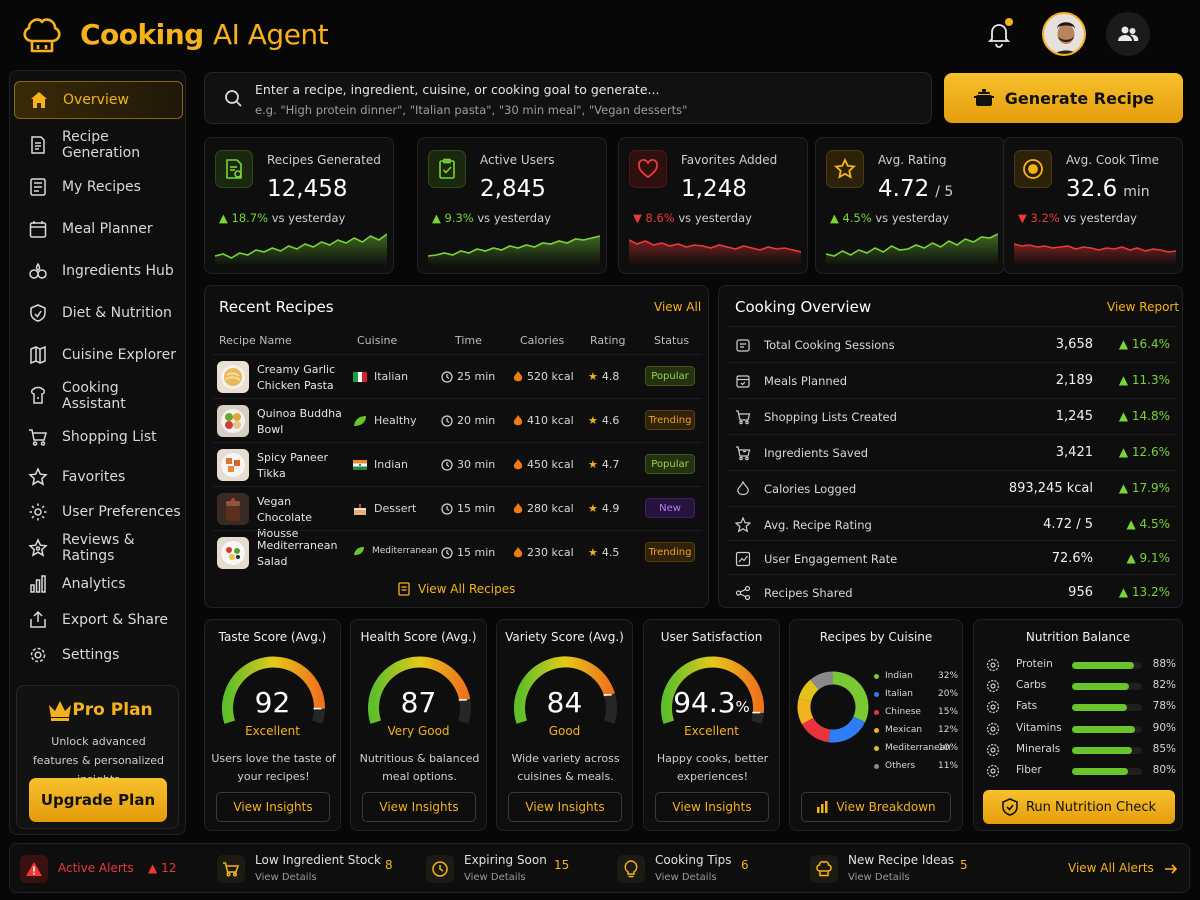 Image resolution: width=1200 pixels, height=900 pixels. What do you see at coordinates (1063, 98) in the screenshot?
I see `generate-recipe-button: Generate Recipe` at bounding box center [1063, 98].